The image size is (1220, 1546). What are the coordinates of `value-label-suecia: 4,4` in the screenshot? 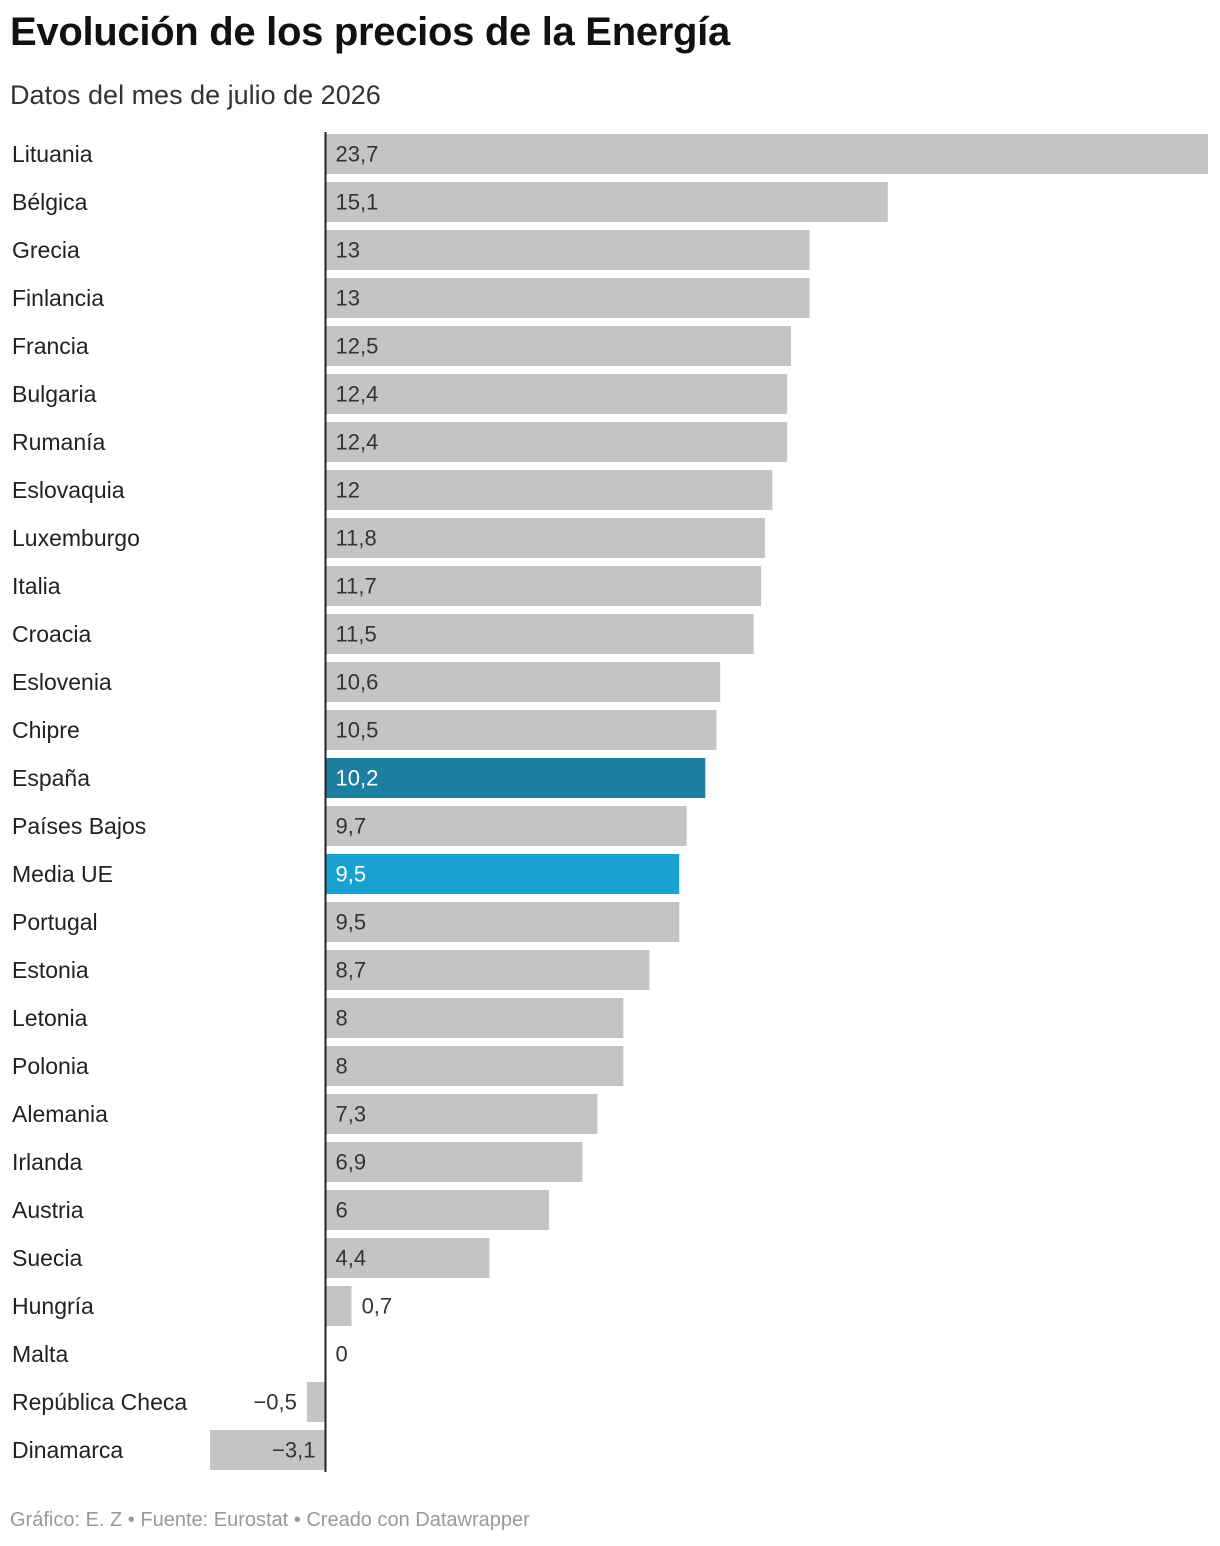 It's located at (351, 1258).